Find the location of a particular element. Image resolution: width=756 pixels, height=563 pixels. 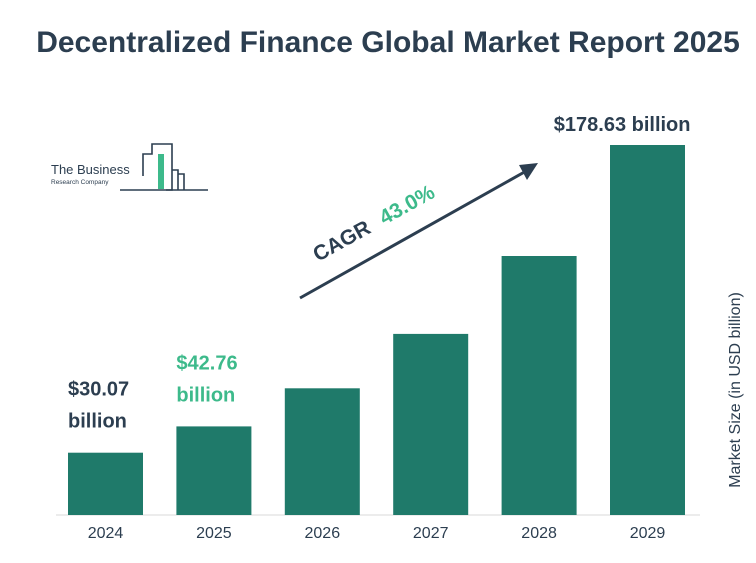

cagr-text: CAGR 43.0% is located at coordinates (374, 224).